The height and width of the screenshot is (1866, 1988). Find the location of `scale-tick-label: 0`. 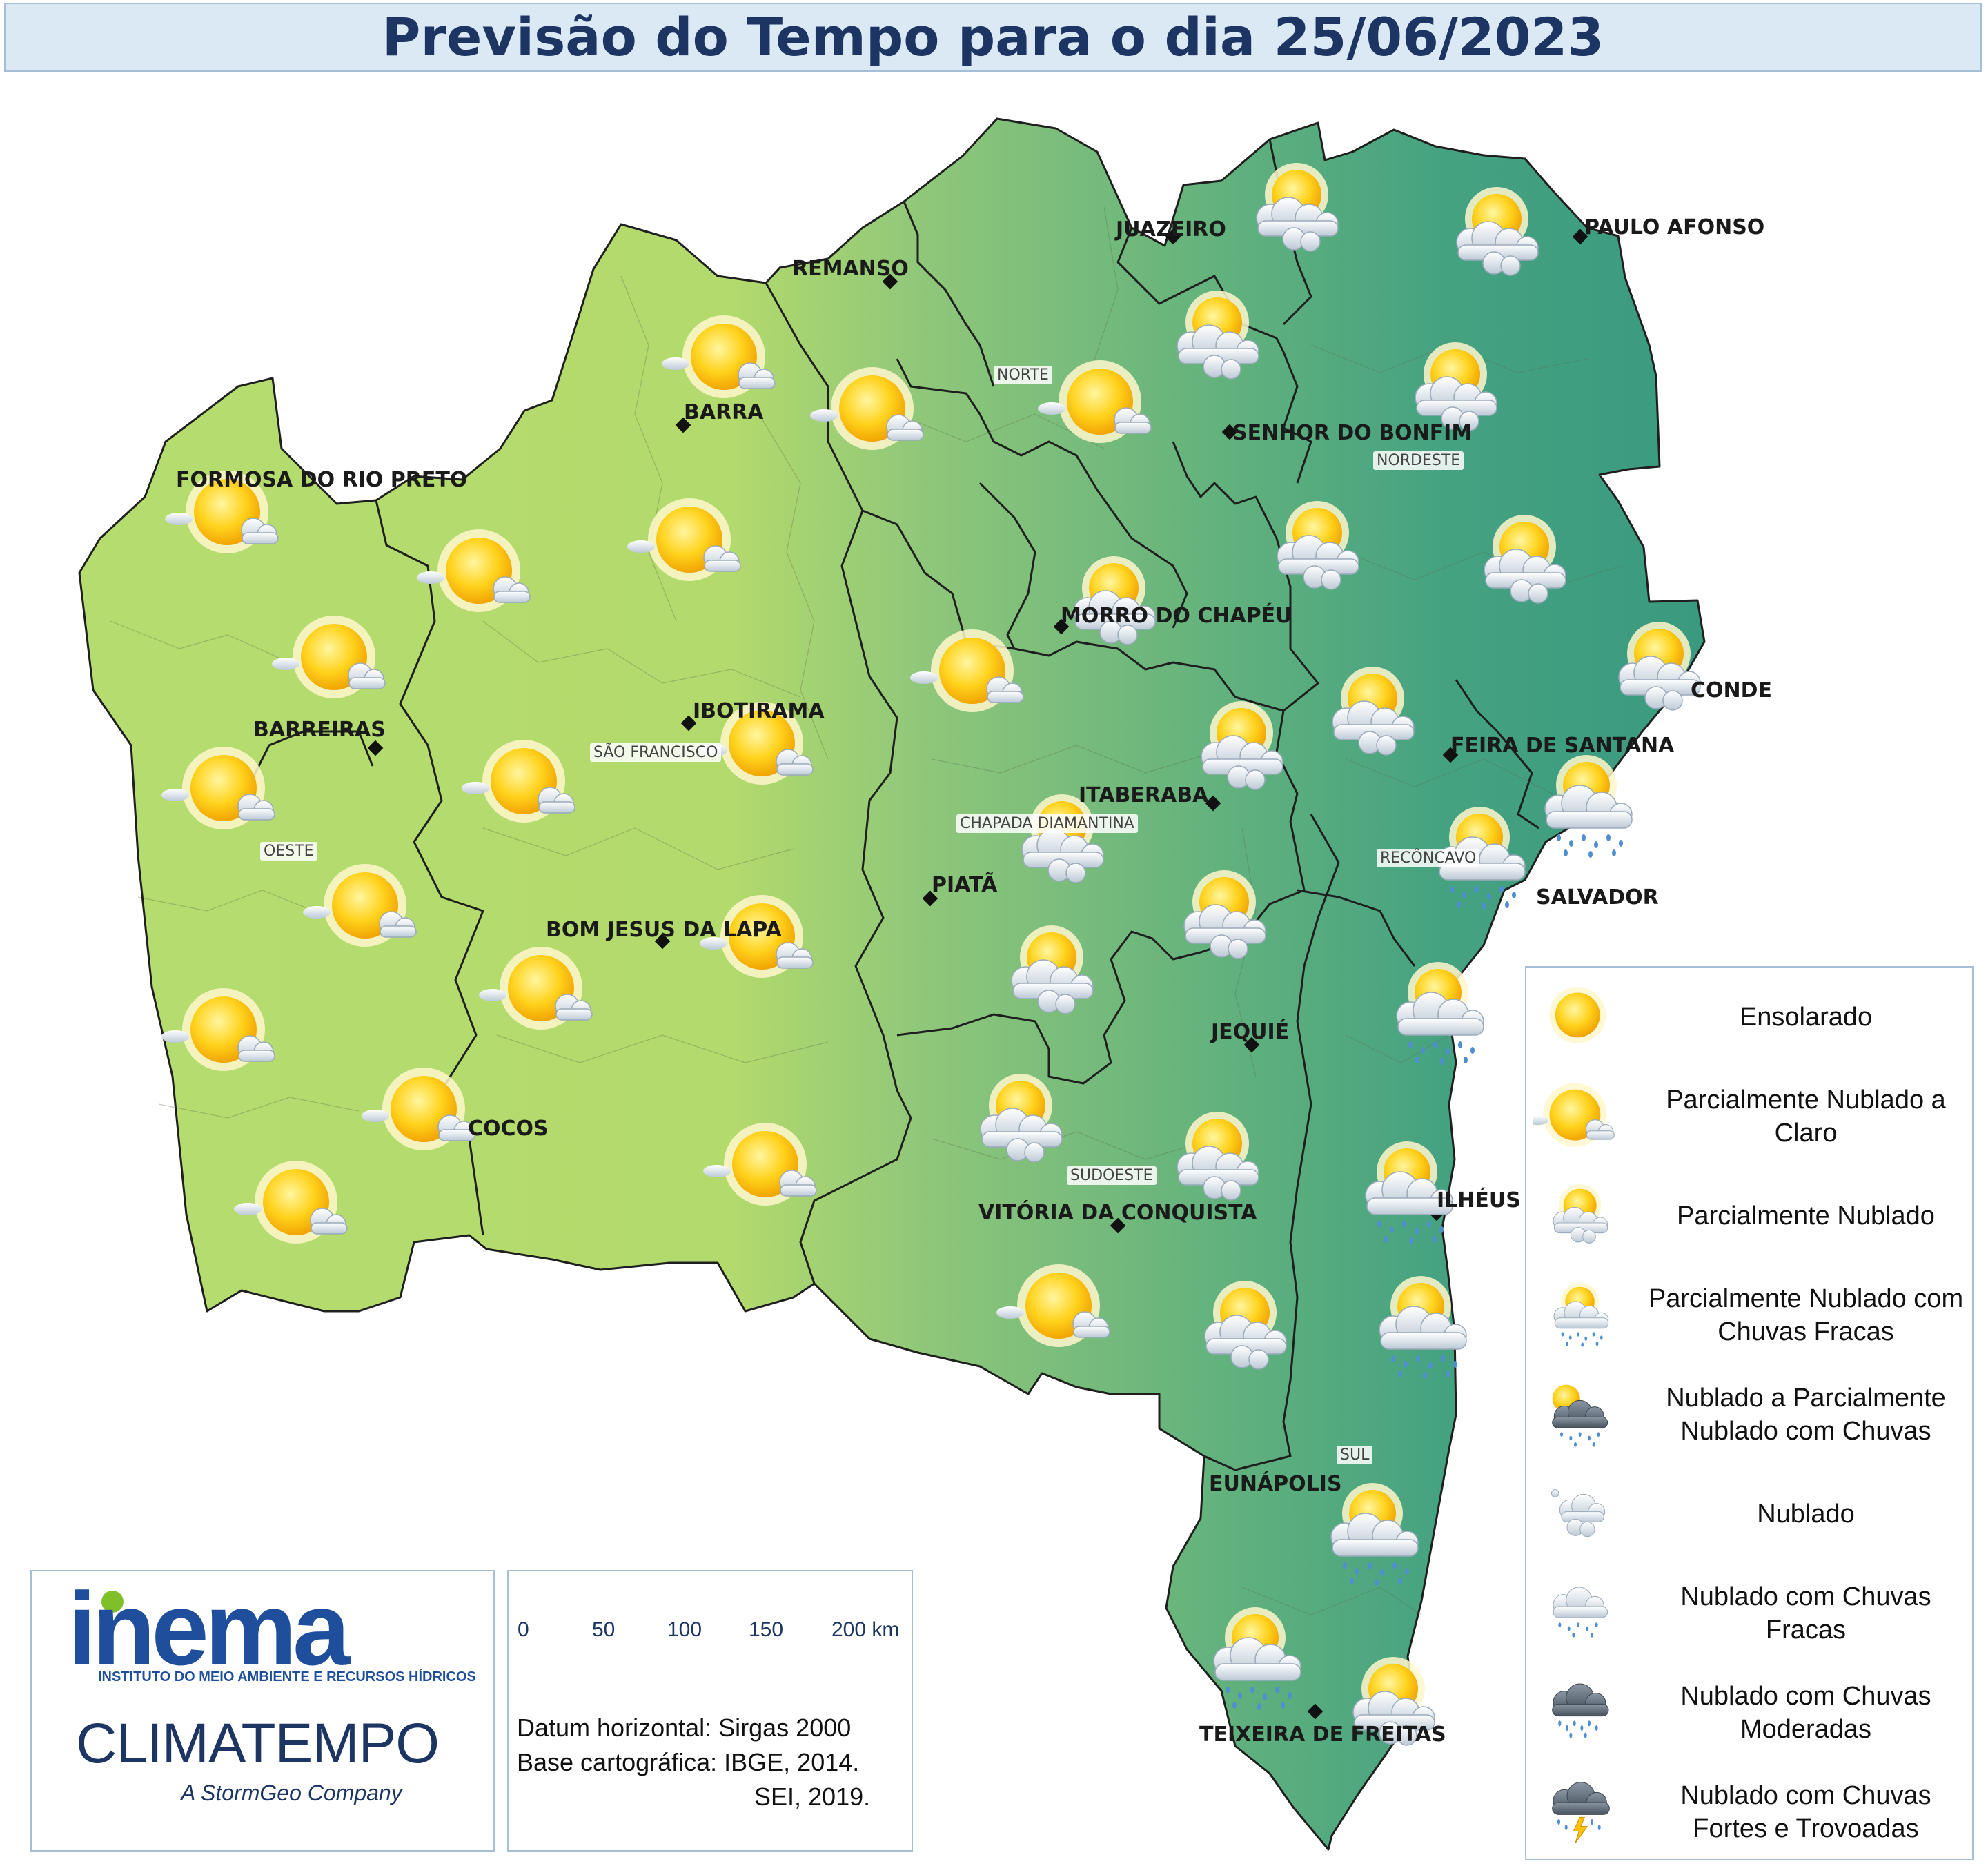

scale-tick-label: 0 is located at coordinates (523, 1629).